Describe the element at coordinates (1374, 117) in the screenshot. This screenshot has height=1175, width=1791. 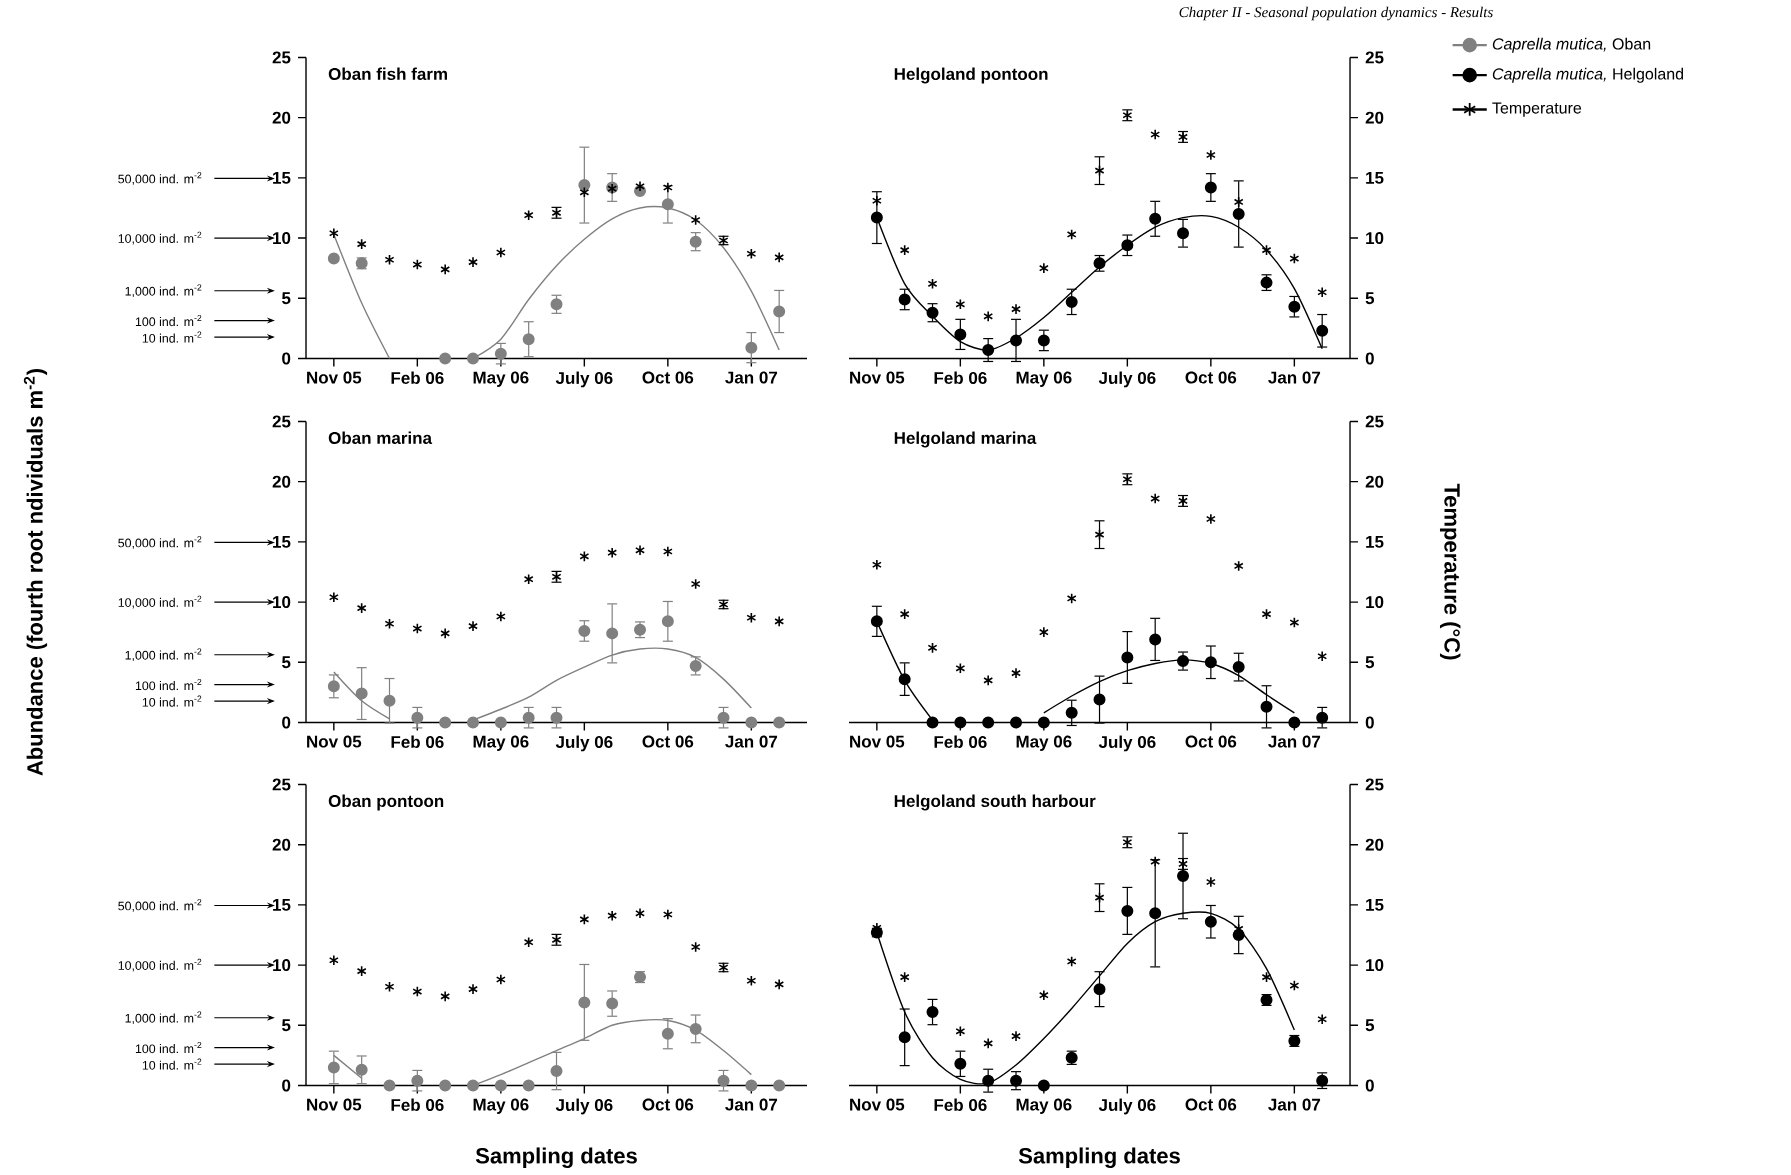
I see `y2-tick-label: 20` at that location.